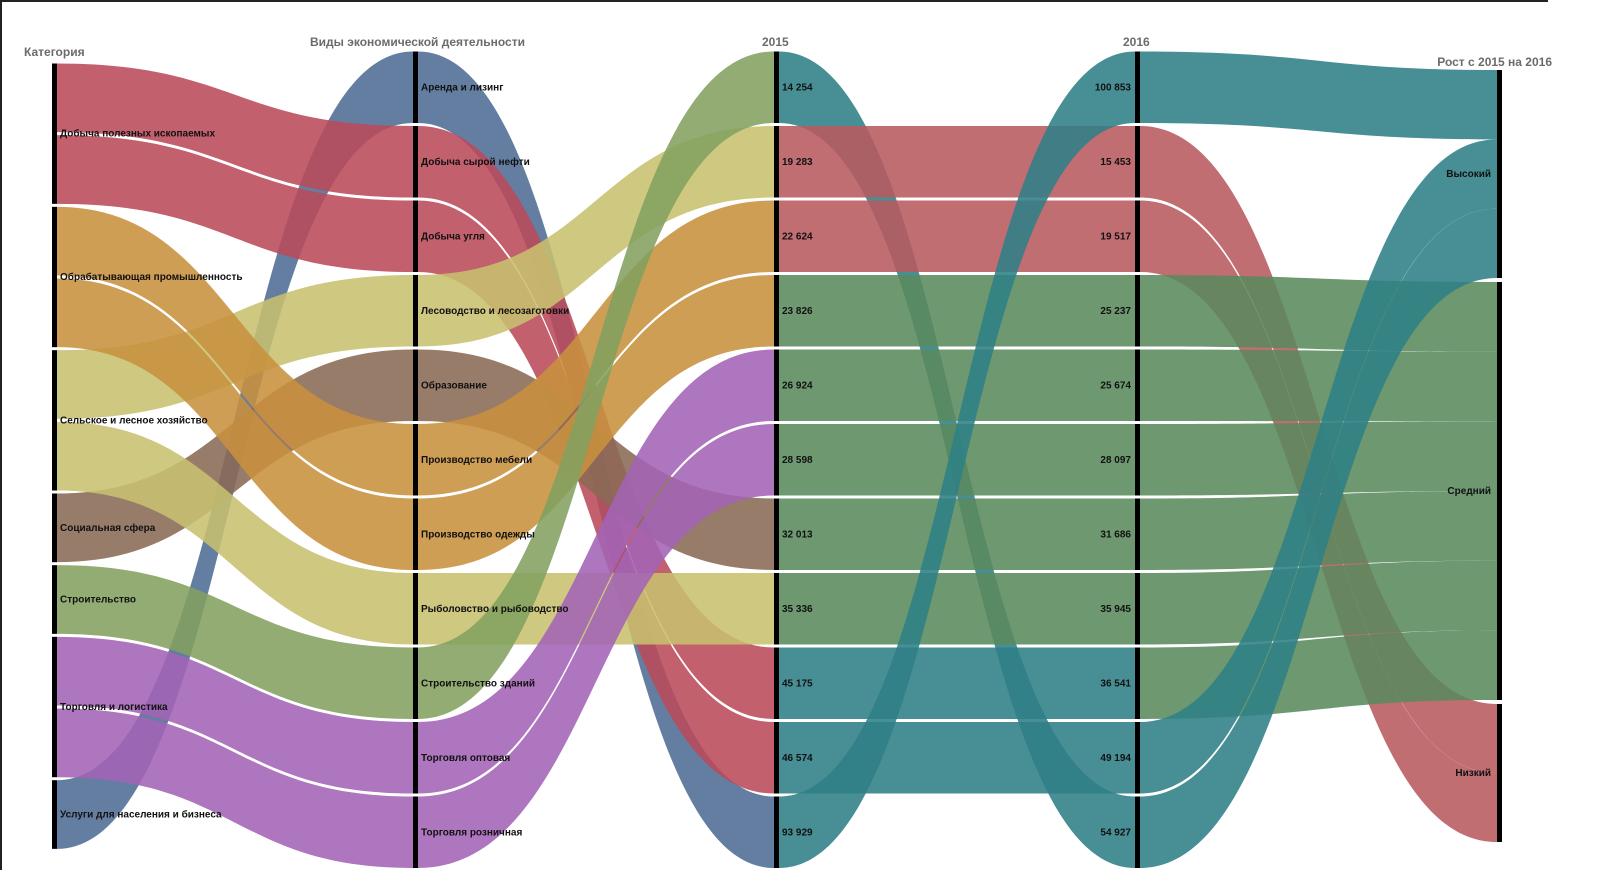  Describe the element at coordinates (797, 87) in the screenshot. I see `value-2015-label: 14 254` at that location.